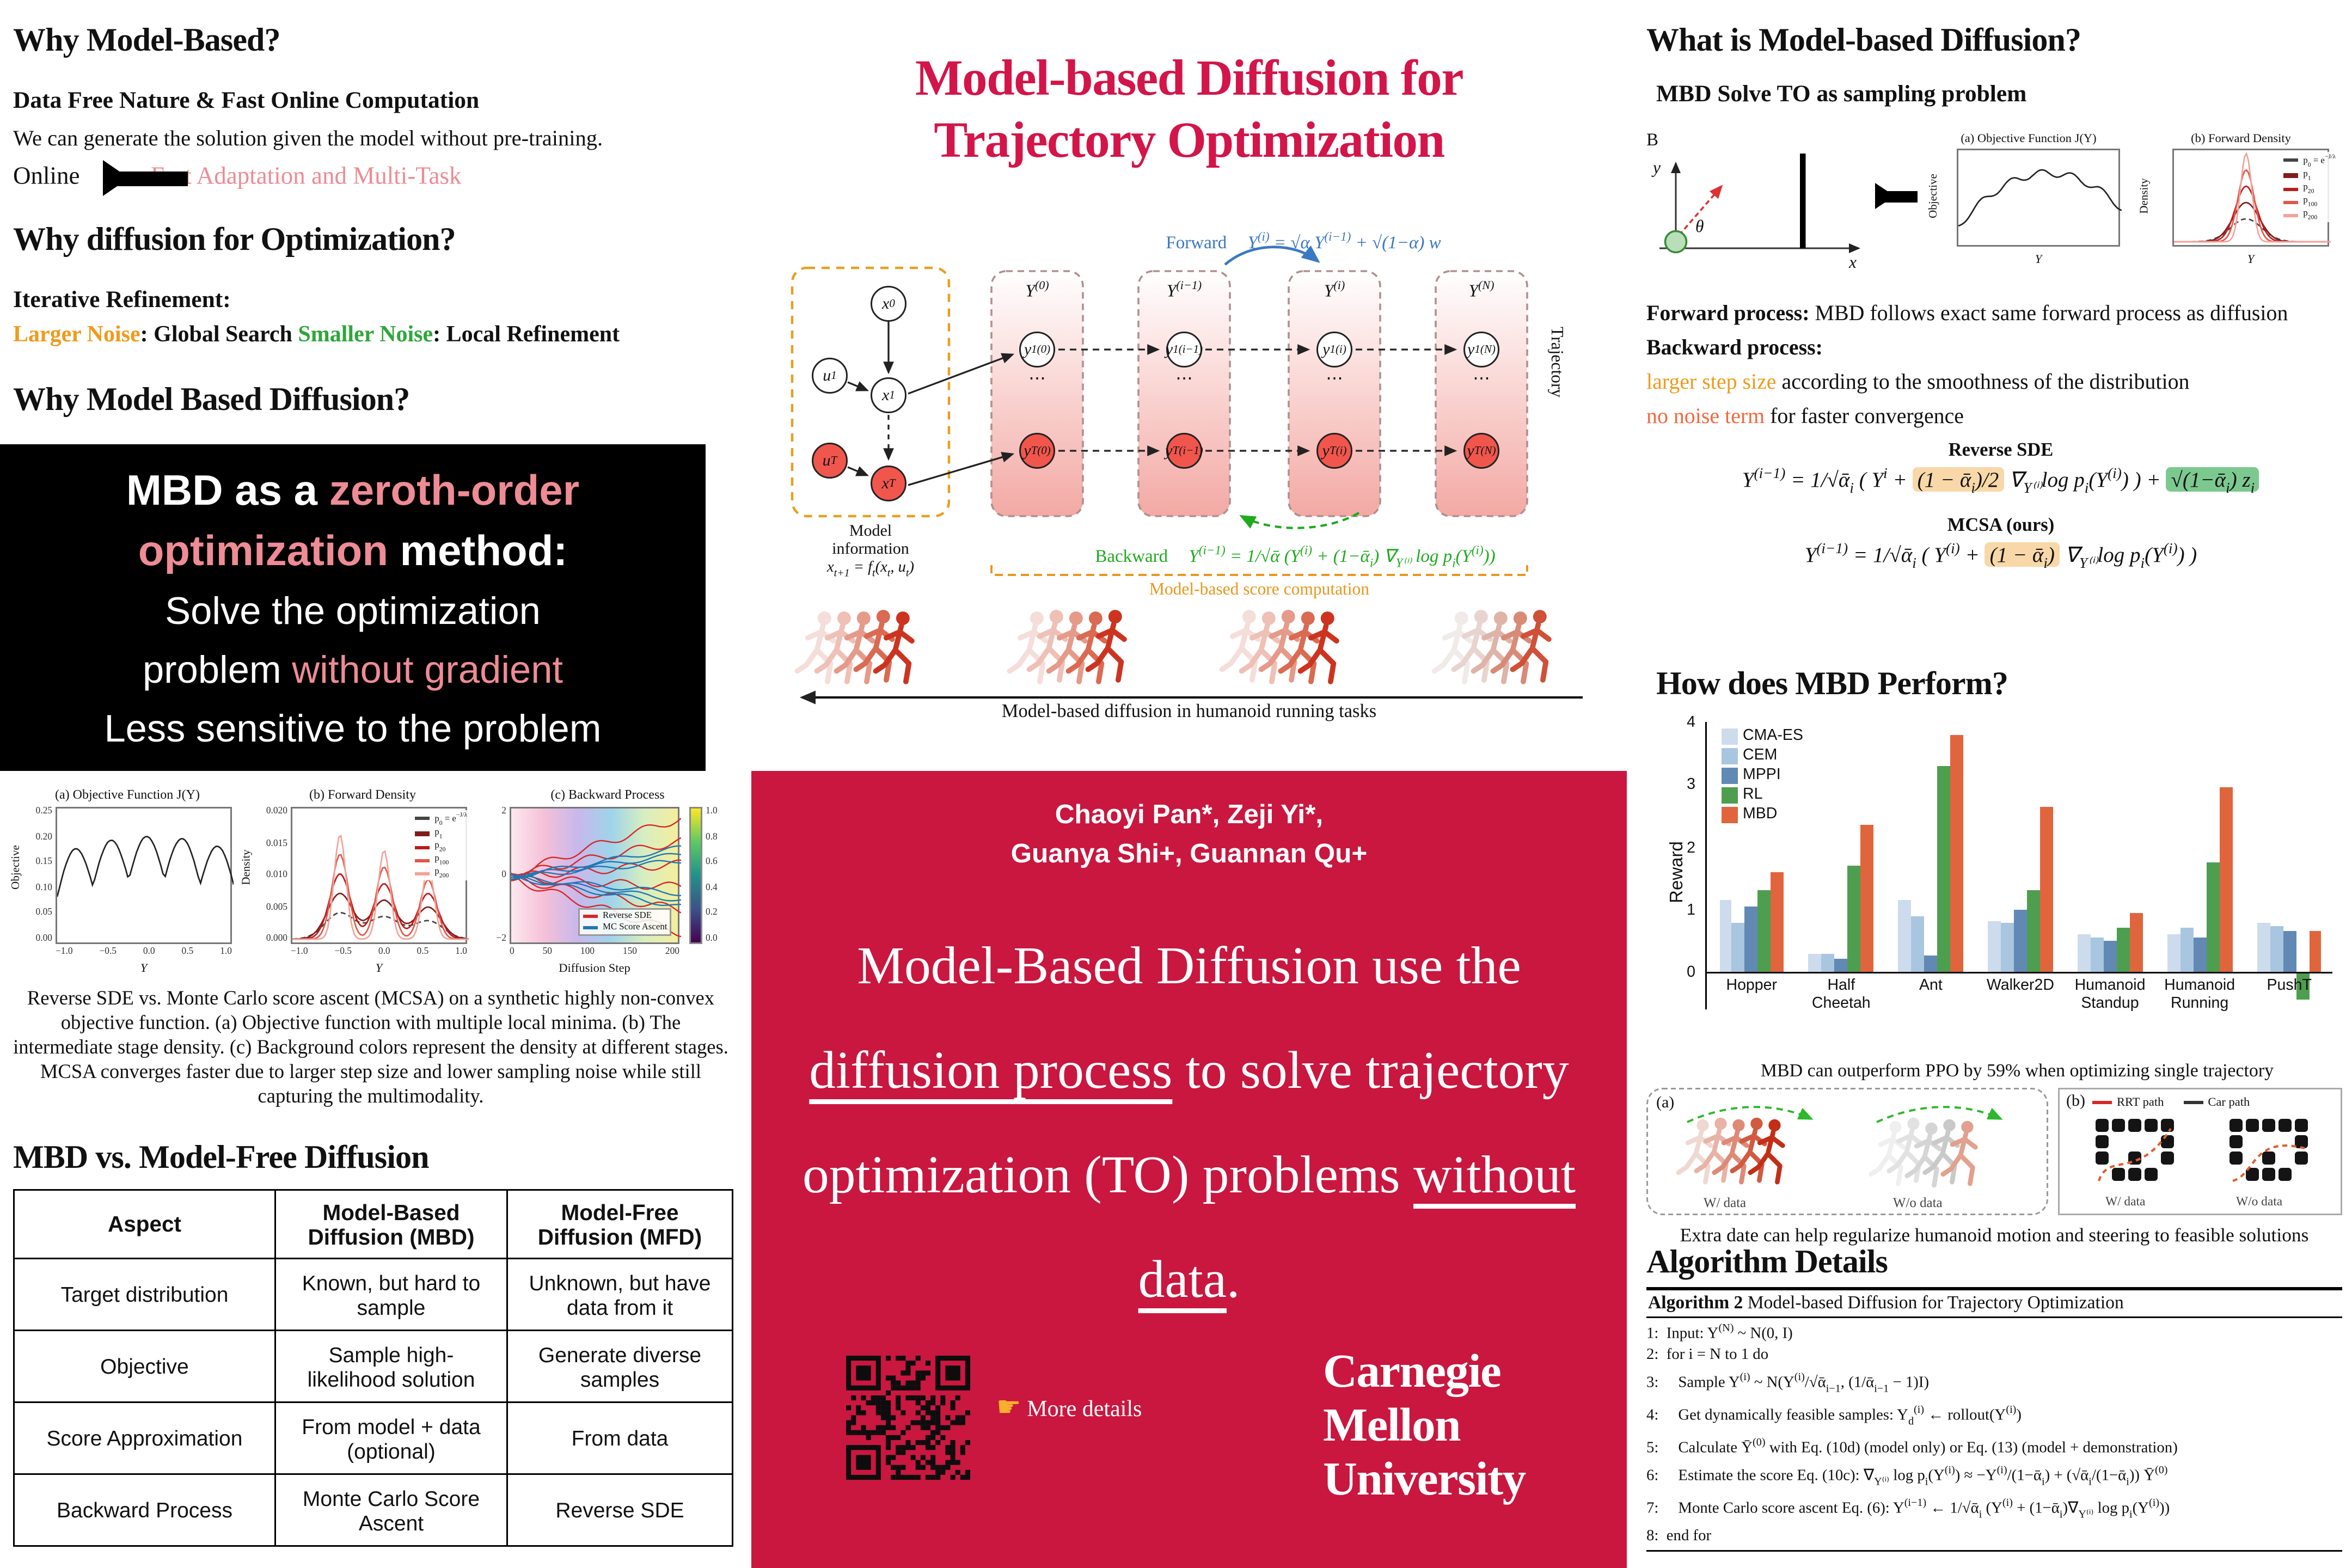 The image size is (2352, 1568). Describe the element at coordinates (1344, 241) in the screenshot. I see `forward-formula: Y(i) = √α Y(i−1) + √(1−α) w` at that location.